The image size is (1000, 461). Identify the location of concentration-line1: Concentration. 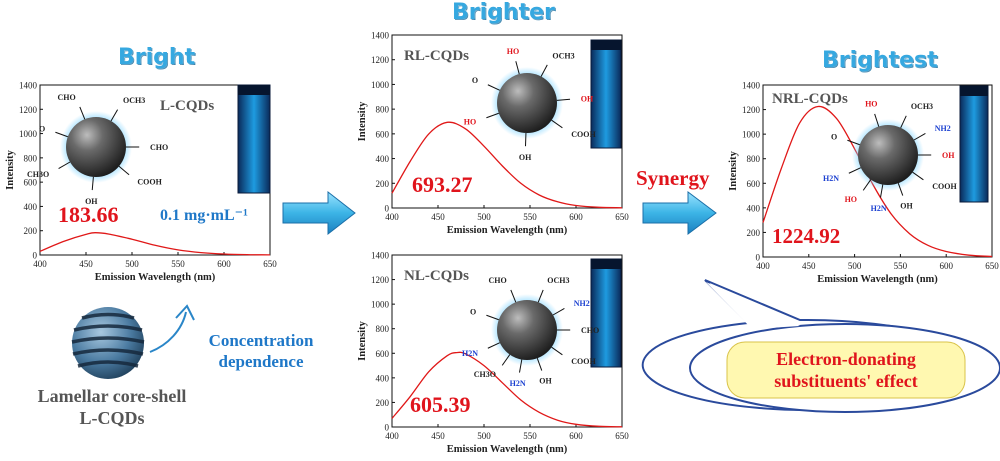
(261, 340).